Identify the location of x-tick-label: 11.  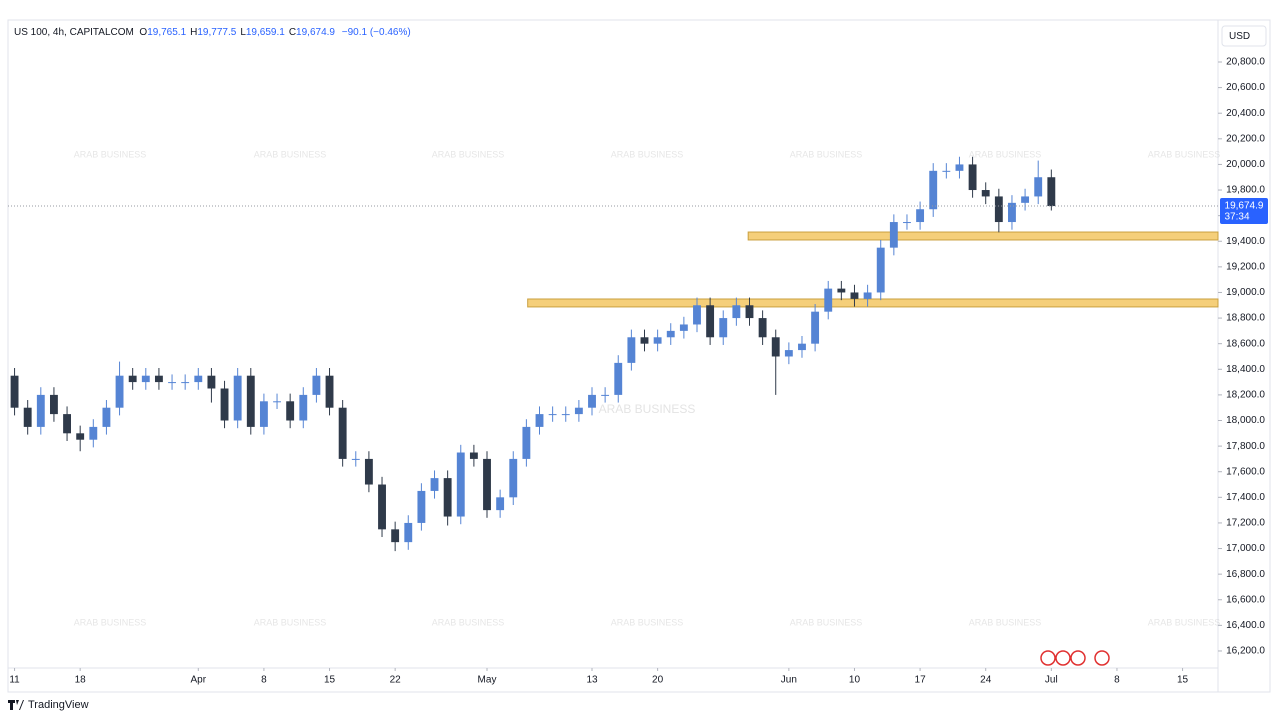
(14, 680).